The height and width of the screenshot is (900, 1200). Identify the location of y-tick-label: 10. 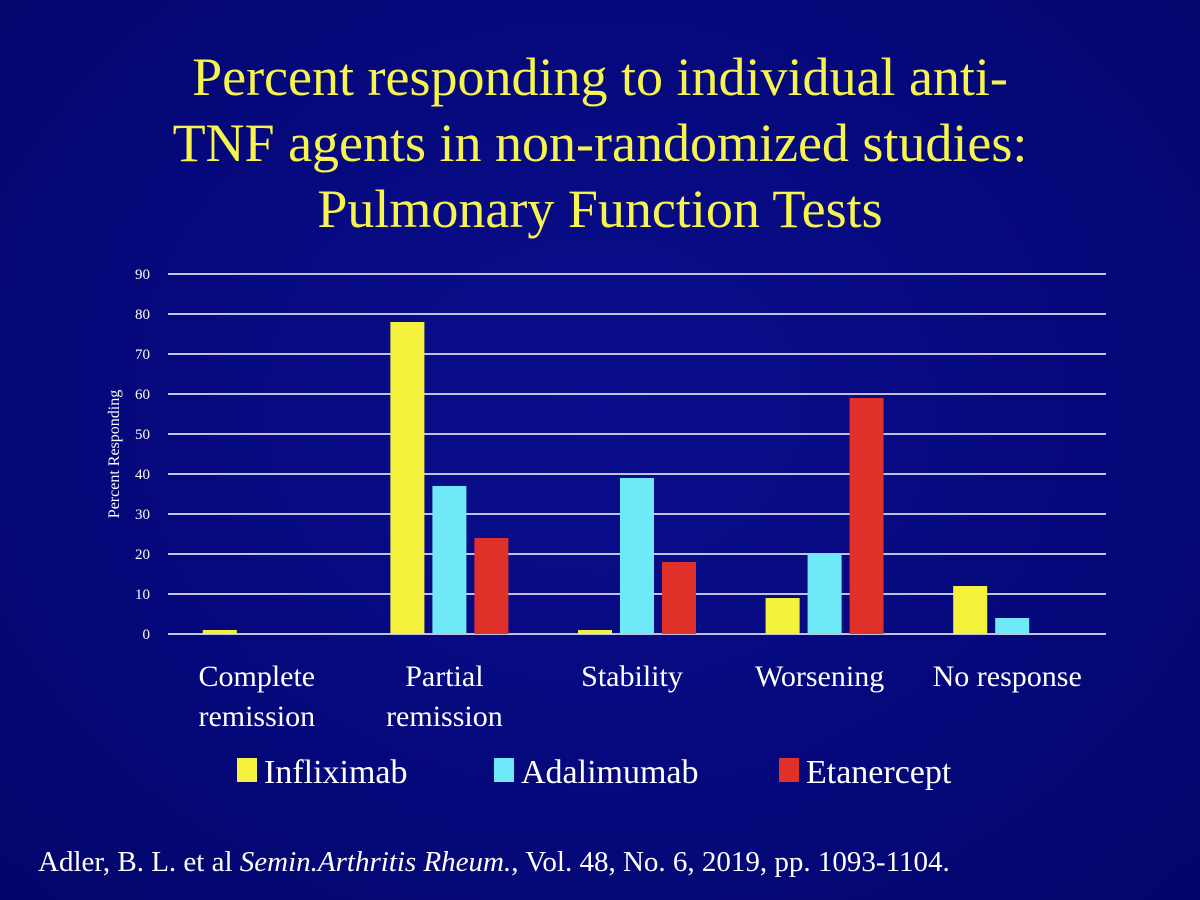
(142, 595).